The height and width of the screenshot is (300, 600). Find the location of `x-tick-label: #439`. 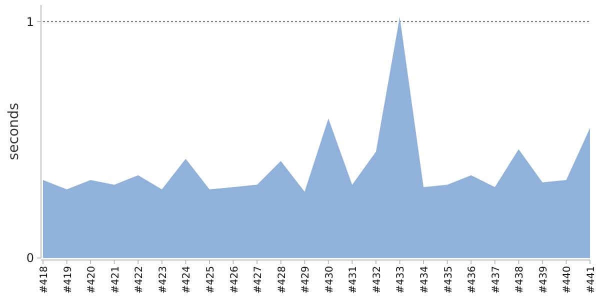

x-tick-label: #439 is located at coordinates (544, 280).